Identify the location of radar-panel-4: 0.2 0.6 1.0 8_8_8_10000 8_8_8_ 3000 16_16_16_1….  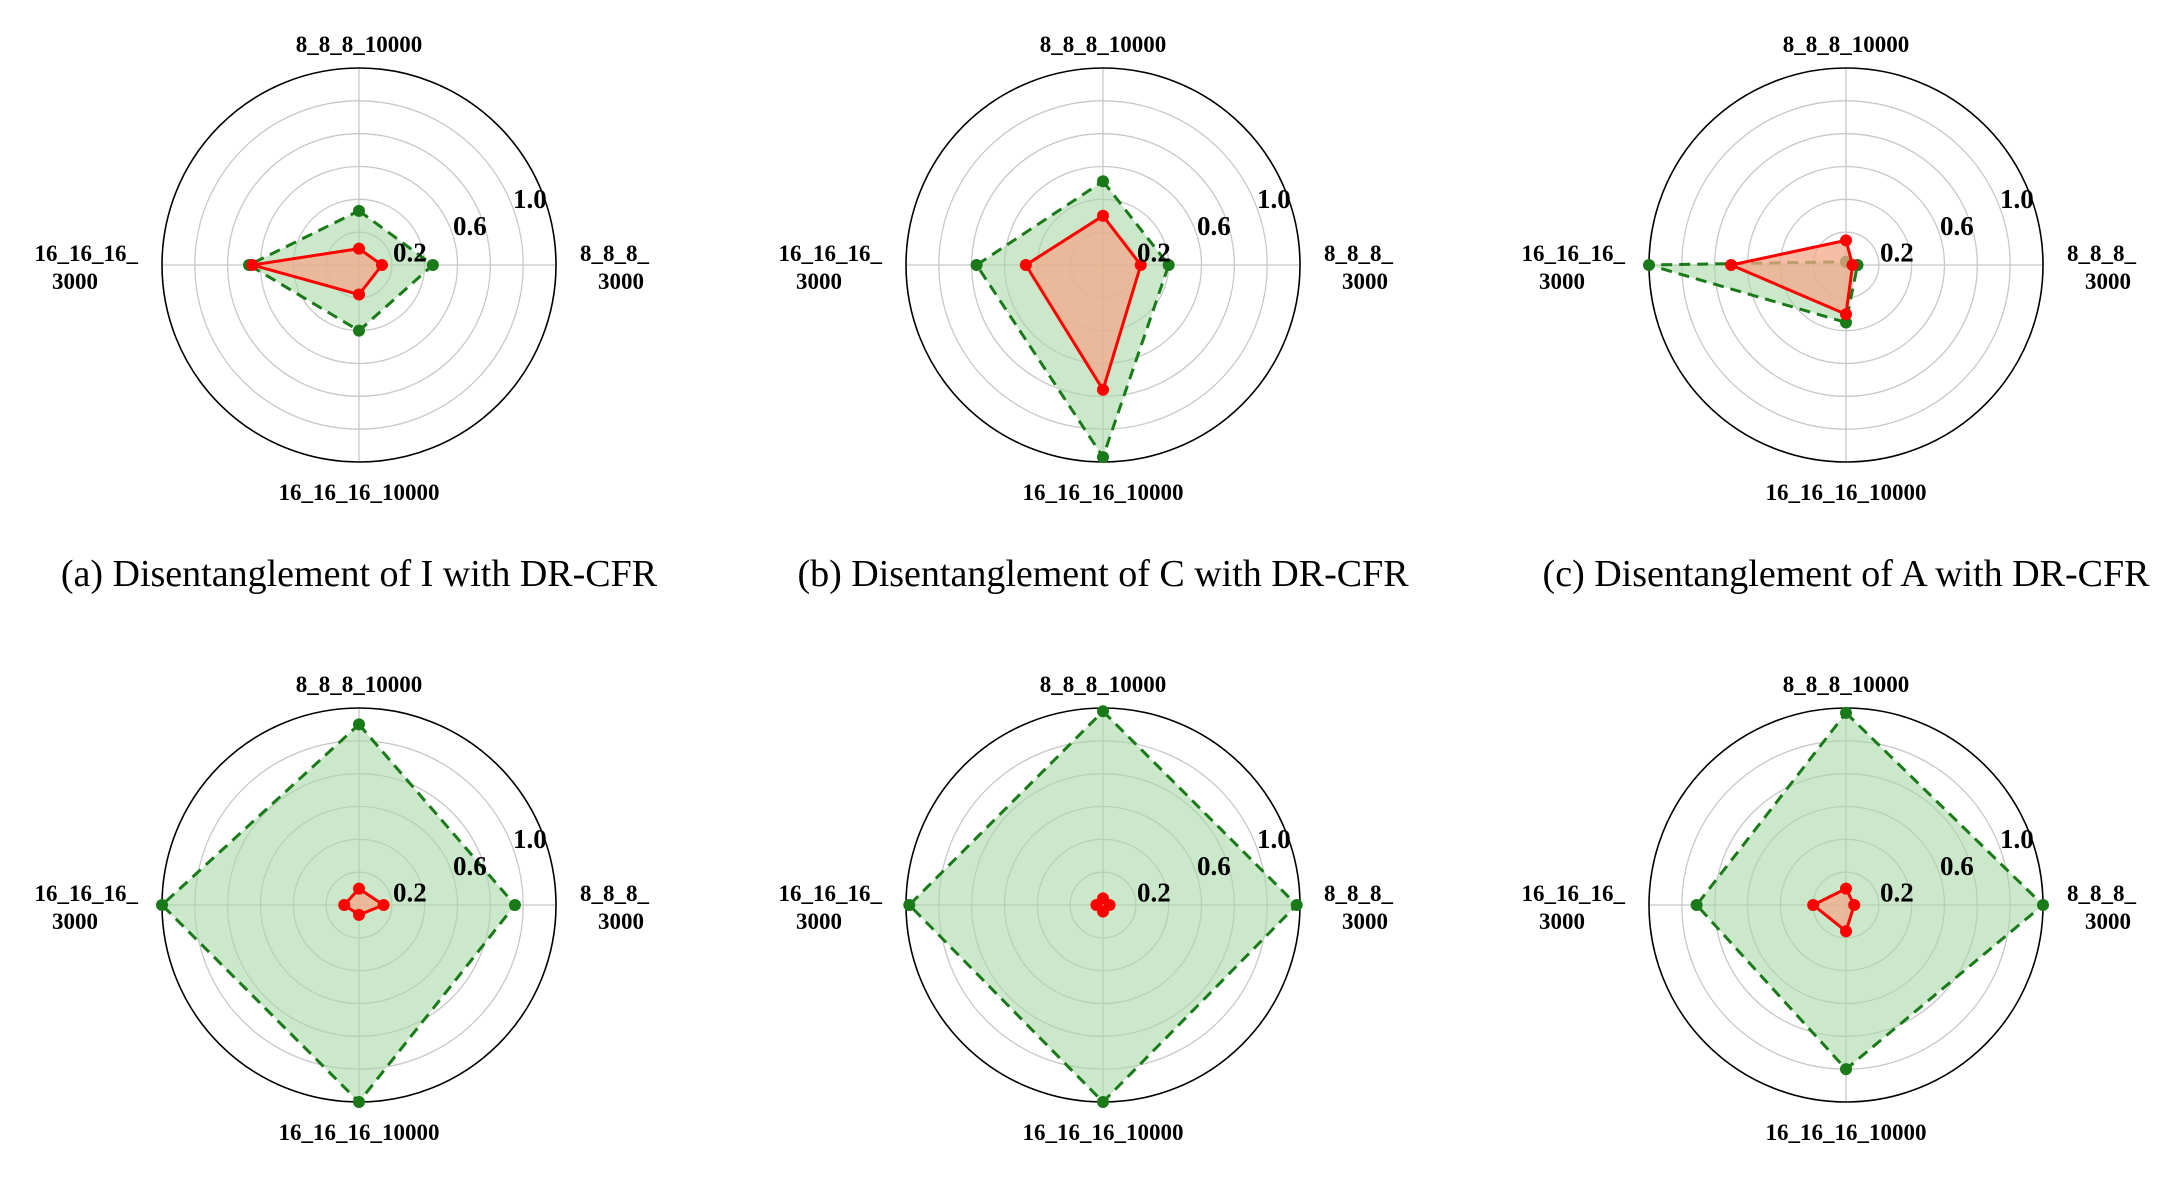
(342, 908).